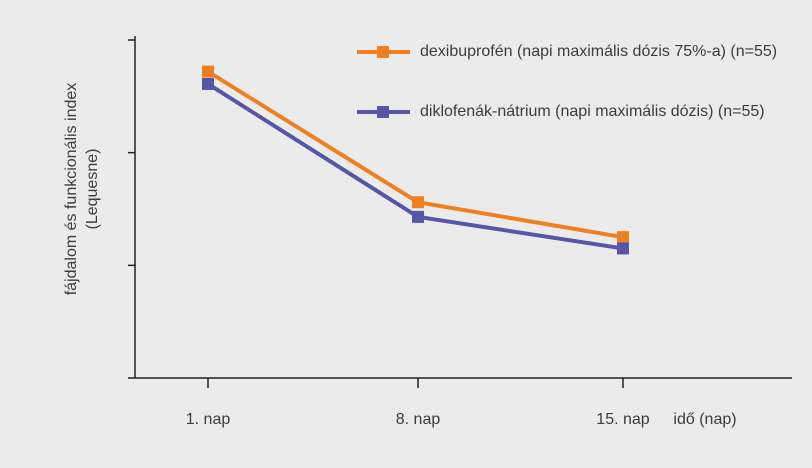  Describe the element at coordinates (622, 419) in the screenshot. I see `x-tick-label: 15. nap` at that location.